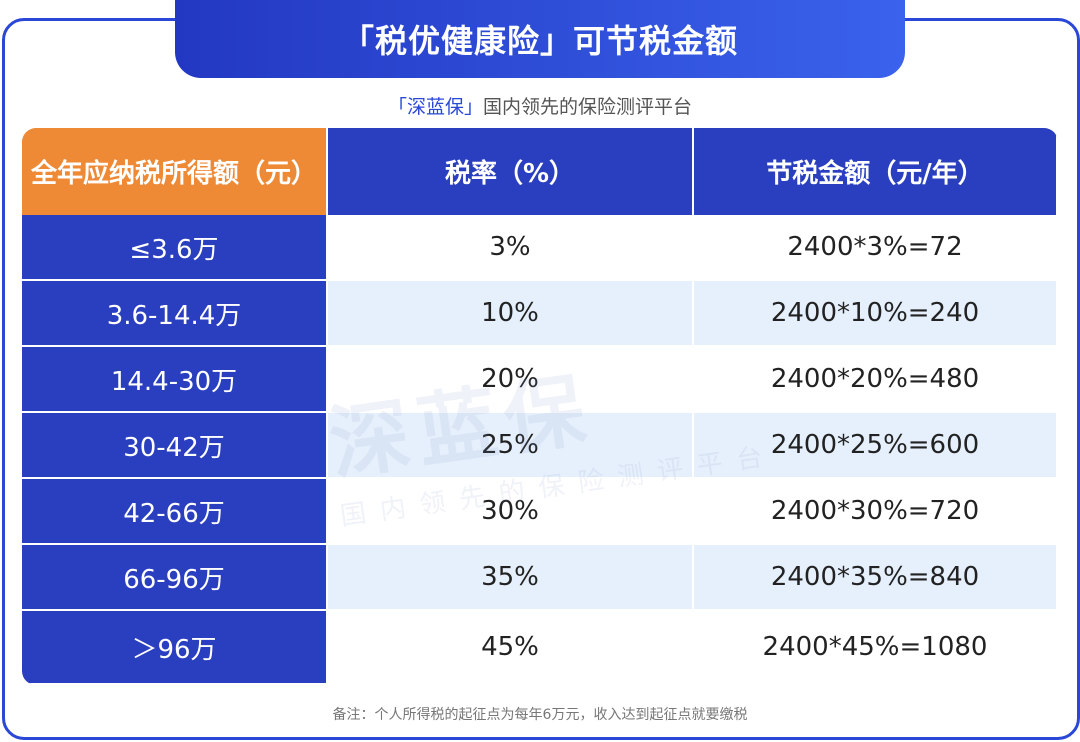 Image resolution: width=1080 pixels, height=742 pixels. Describe the element at coordinates (175, 171) in the screenshot. I see `header-cell: 全年应纳税所得额（元）` at that location.